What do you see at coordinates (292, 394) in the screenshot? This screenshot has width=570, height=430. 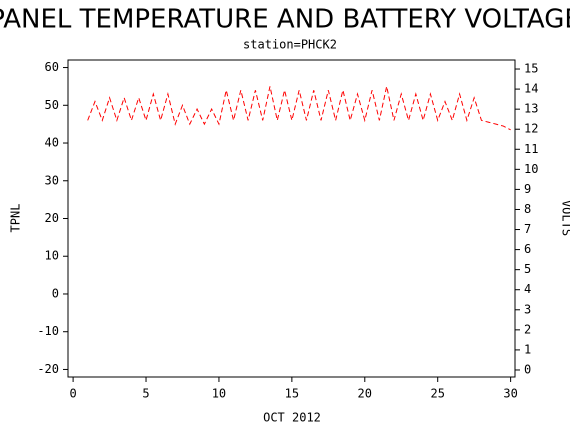 I see `x-tick-label: 15` at bounding box center [292, 394].